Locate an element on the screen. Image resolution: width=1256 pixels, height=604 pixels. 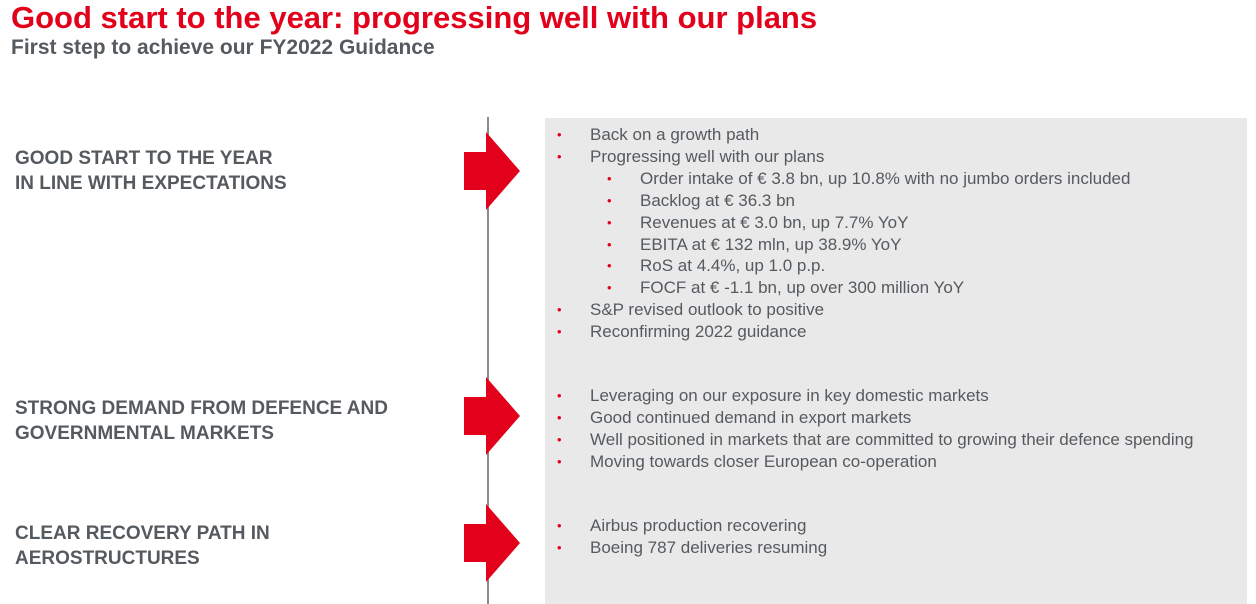
section-label-line: STRONG DEMAND FROM DEFENCE AND is located at coordinates (201, 408).